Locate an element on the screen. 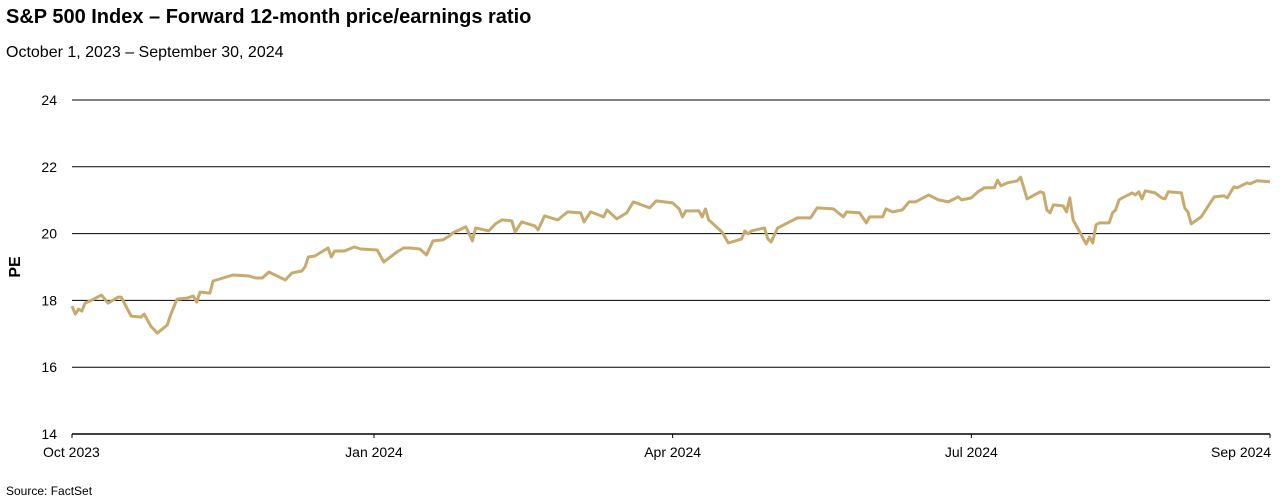 This screenshot has height=503, width=1280. y-tick-label: 18 is located at coordinates (49, 300).